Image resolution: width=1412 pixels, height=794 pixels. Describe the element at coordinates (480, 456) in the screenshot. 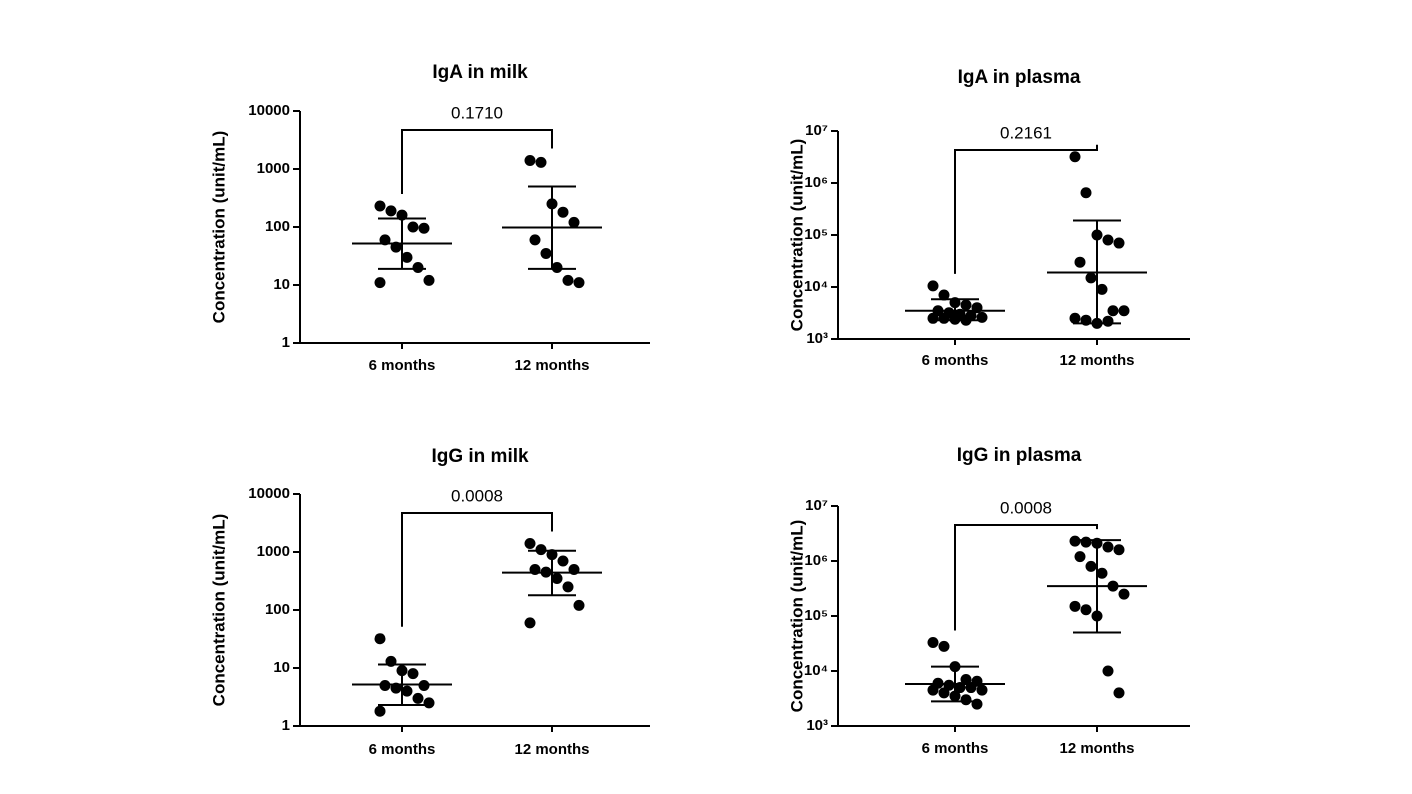

I see `chart-title: IgG in milk` at that location.